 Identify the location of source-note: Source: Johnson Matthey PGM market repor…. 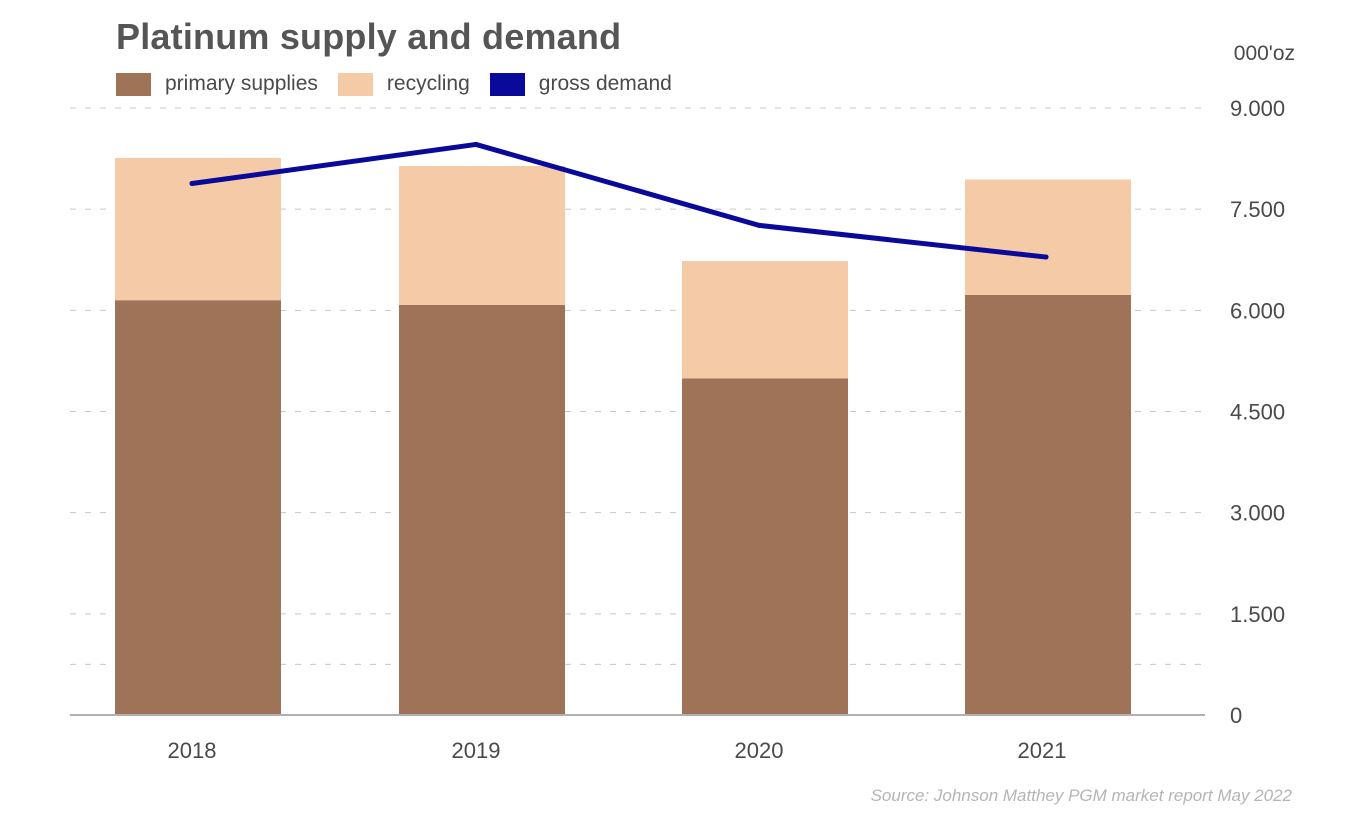
(1081, 795).